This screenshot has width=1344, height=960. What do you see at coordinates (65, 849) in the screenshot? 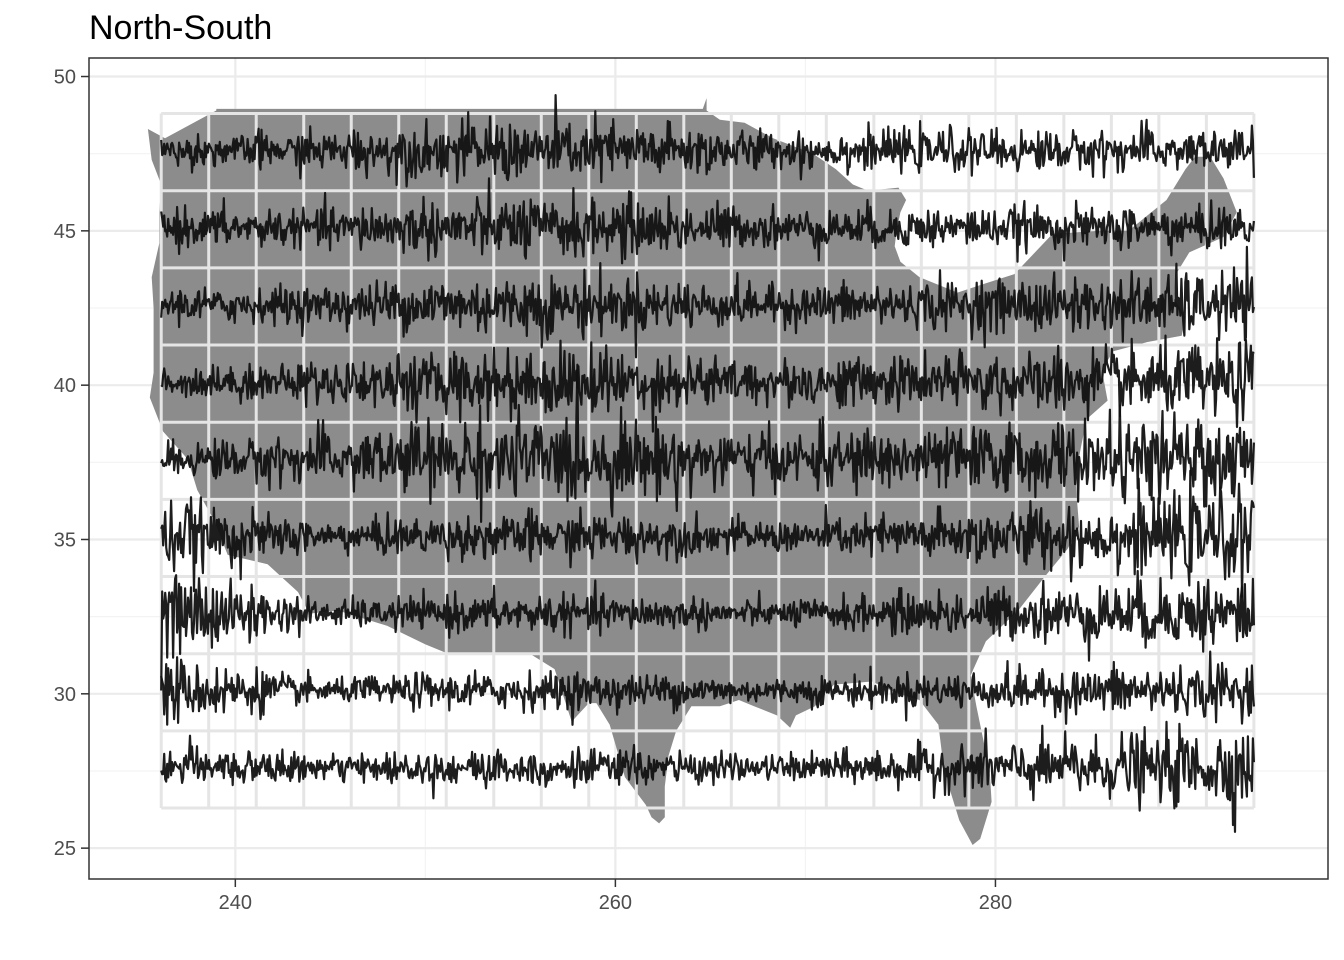
I see `y-tick-label: 25` at bounding box center [65, 849].